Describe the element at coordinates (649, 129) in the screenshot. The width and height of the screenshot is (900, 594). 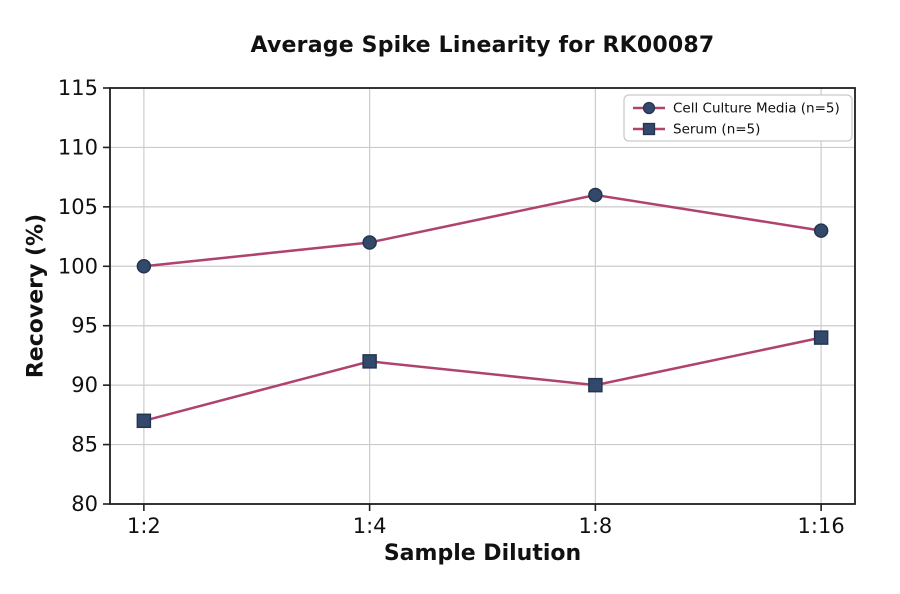
I see `legend-marker-square` at that location.